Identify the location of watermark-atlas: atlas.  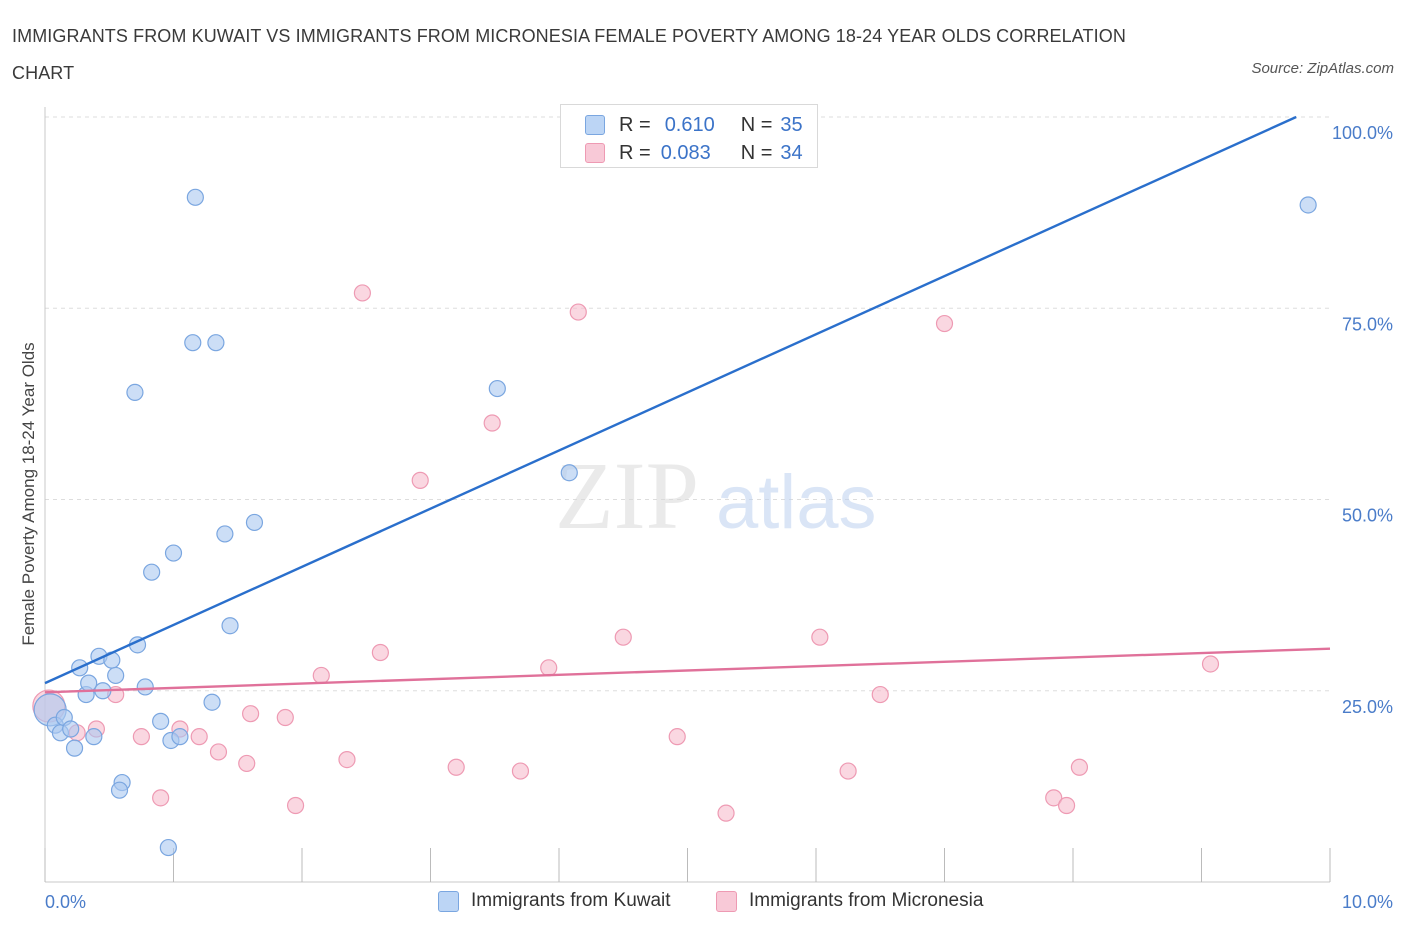
(796, 502).